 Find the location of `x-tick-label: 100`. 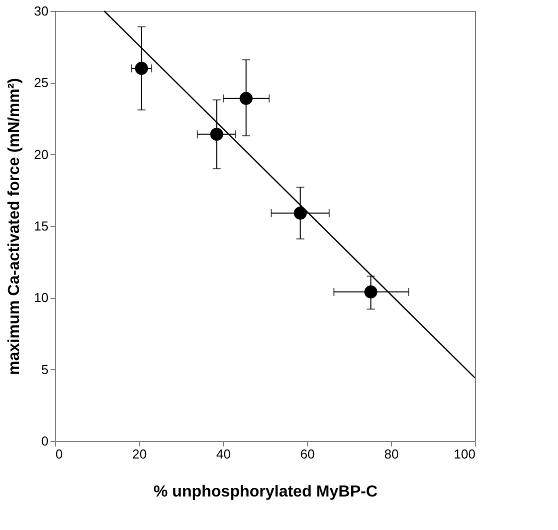

x-tick-label: 100 is located at coordinates (465, 454).